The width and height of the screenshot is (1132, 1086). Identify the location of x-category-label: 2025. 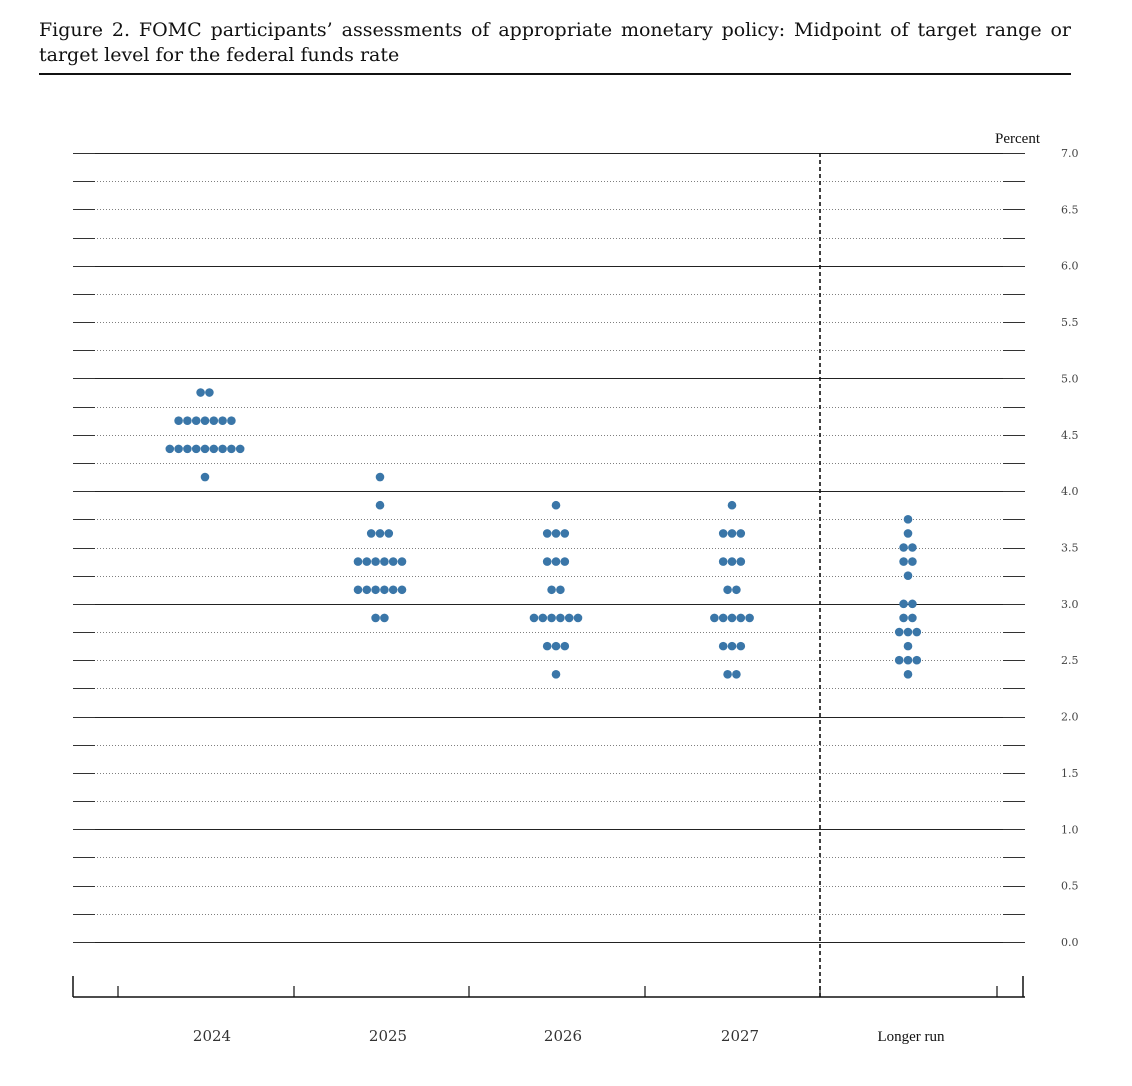
(388, 1036).